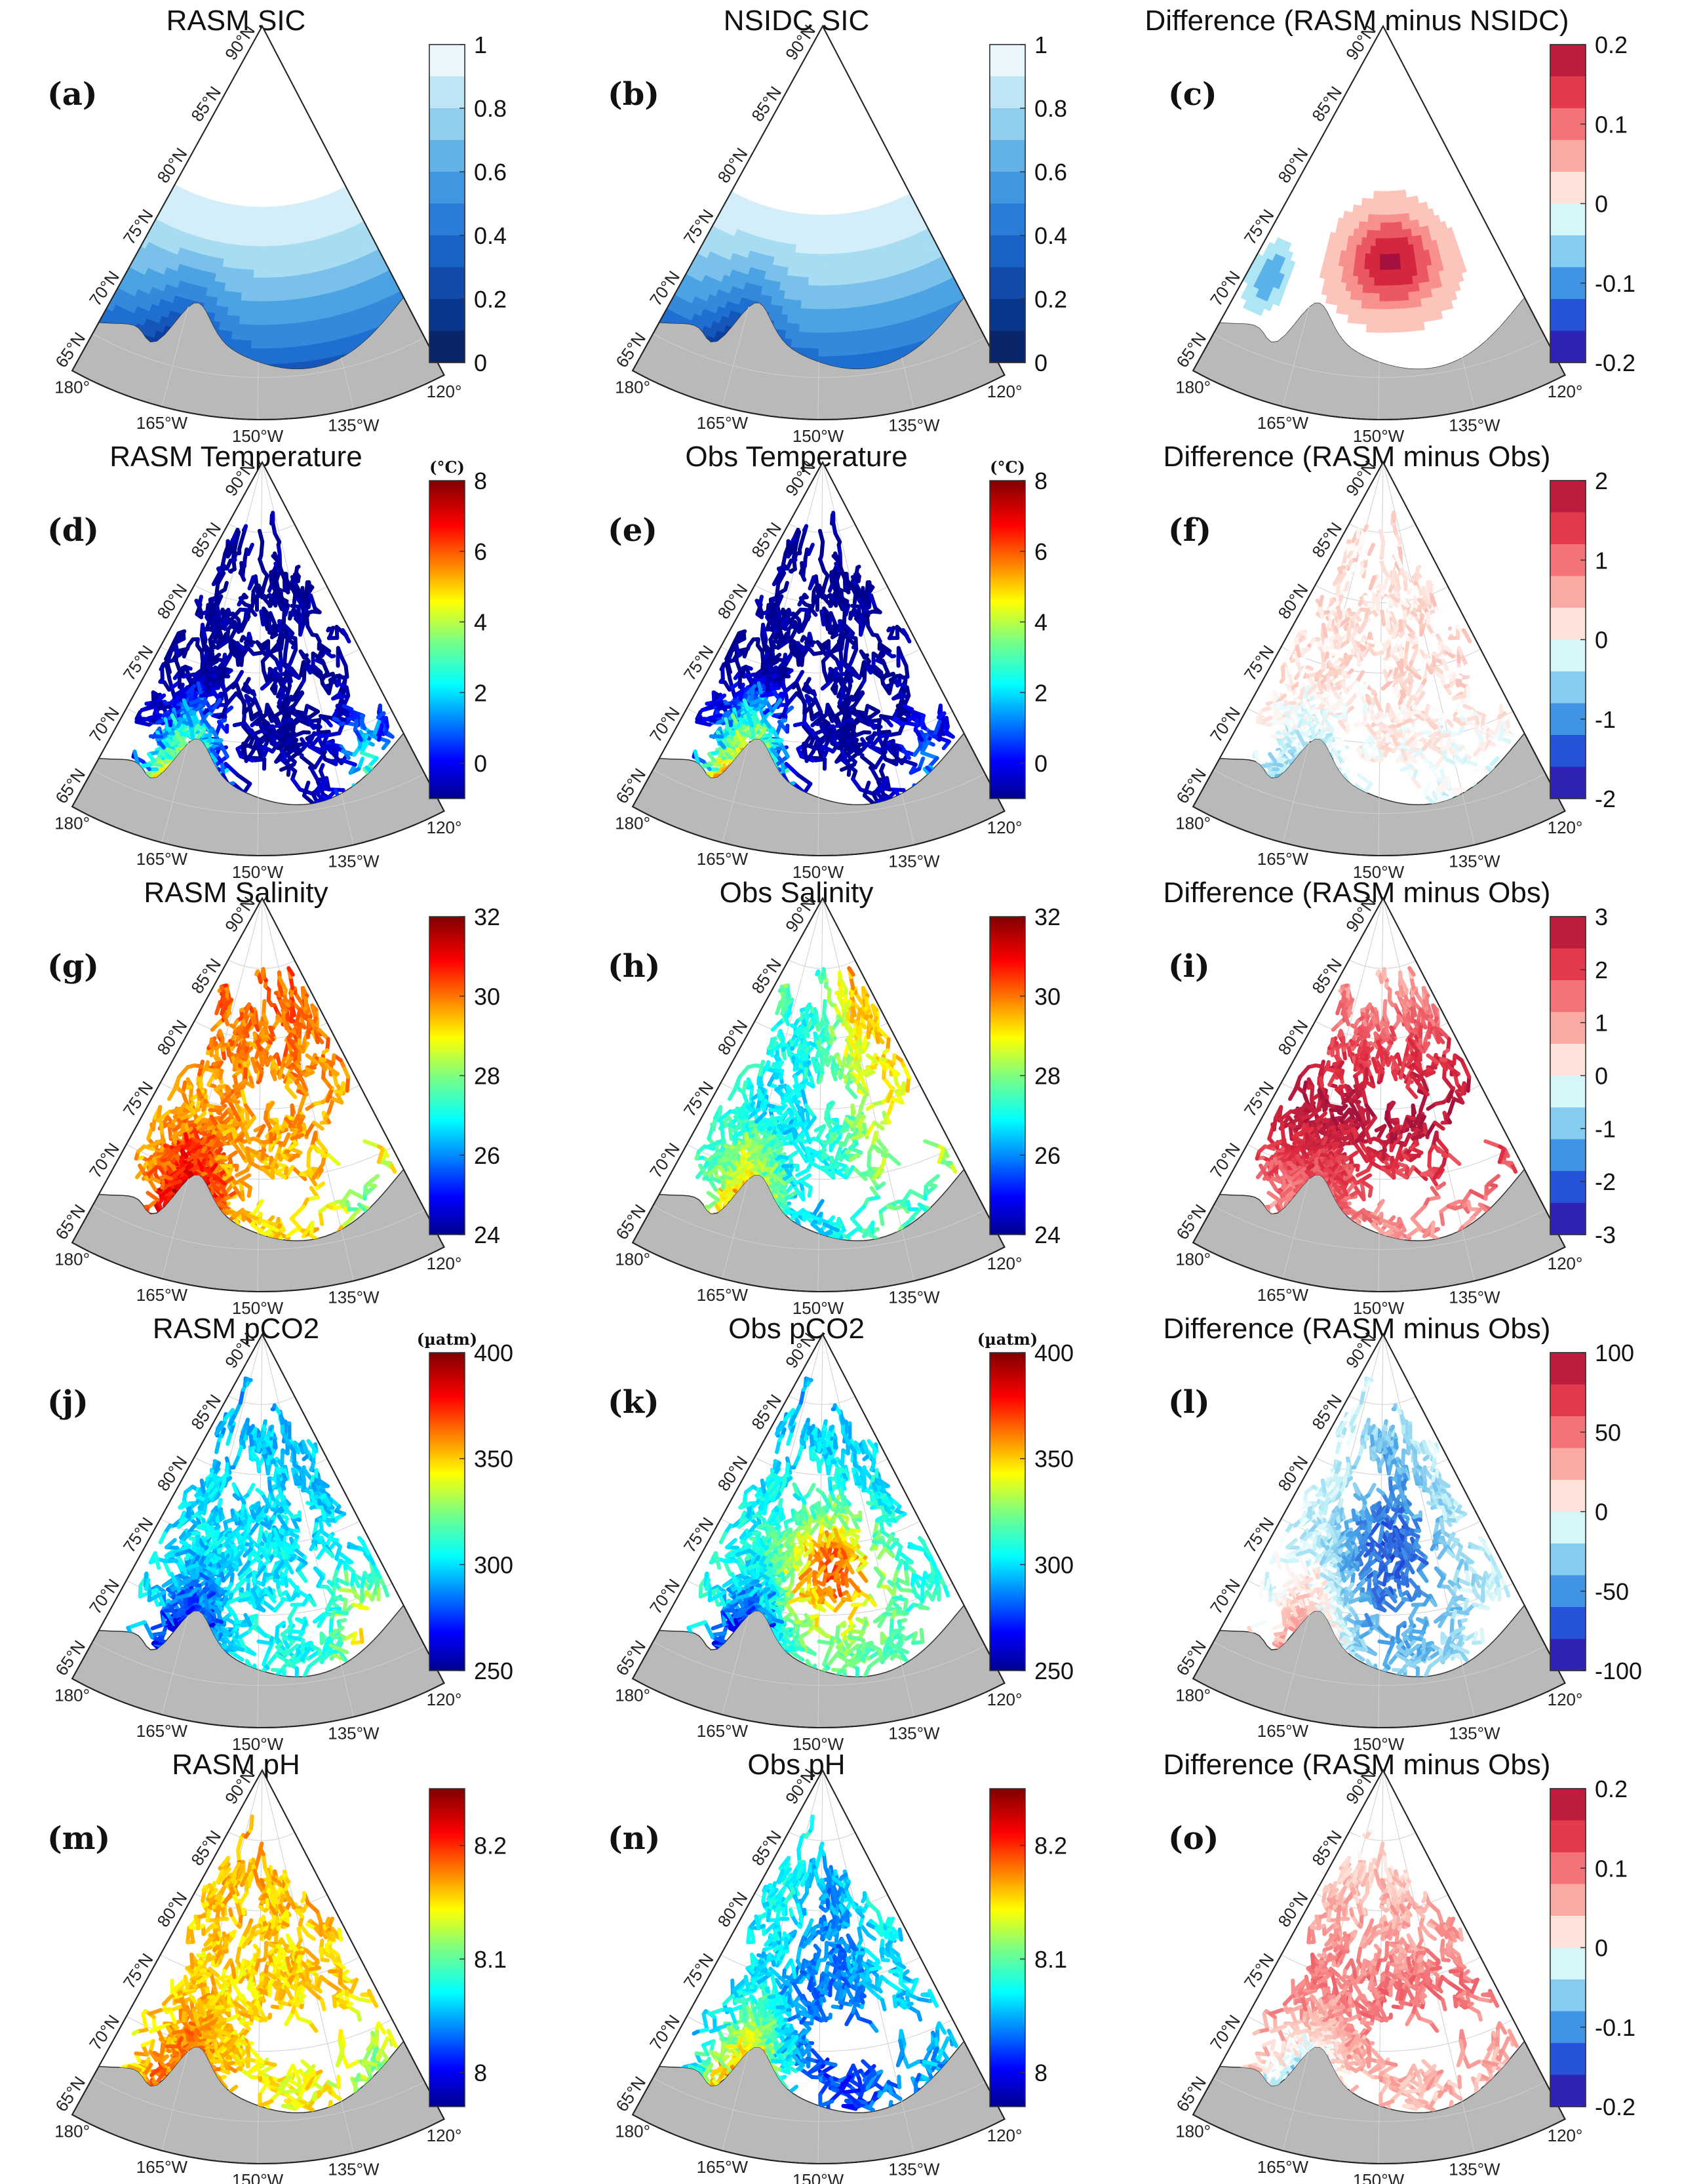 Image resolution: width=1682 pixels, height=2184 pixels. What do you see at coordinates (162, 423) in the screenshot?
I see `lon-label: 165°W` at bounding box center [162, 423].